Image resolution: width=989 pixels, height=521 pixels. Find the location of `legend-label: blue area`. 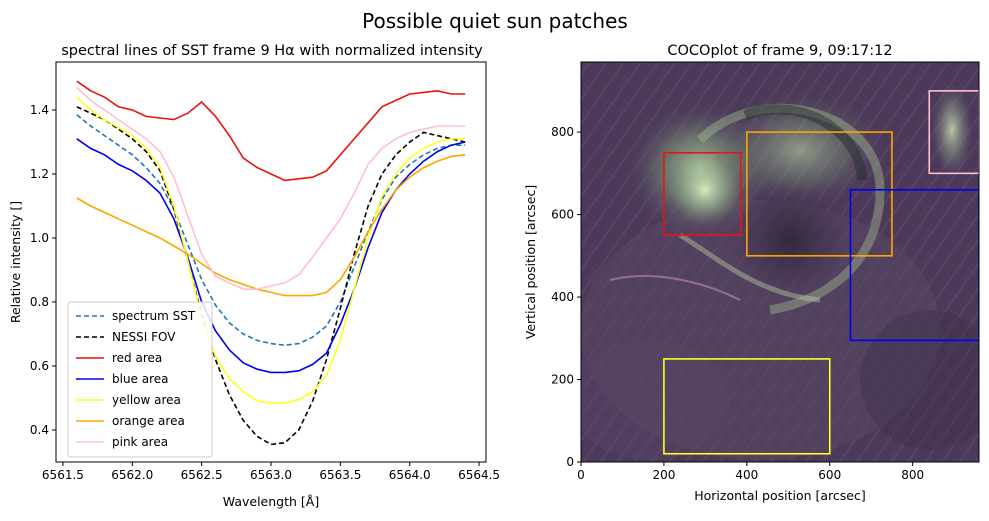

legend-label: blue area is located at coordinates (140, 379).